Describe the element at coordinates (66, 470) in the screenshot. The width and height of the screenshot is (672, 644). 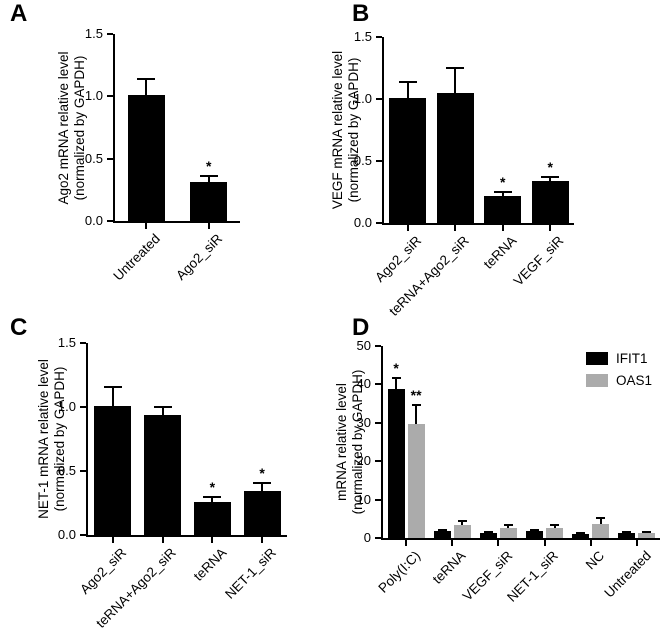
I see `y-tick-label-C: 0.5` at that location.